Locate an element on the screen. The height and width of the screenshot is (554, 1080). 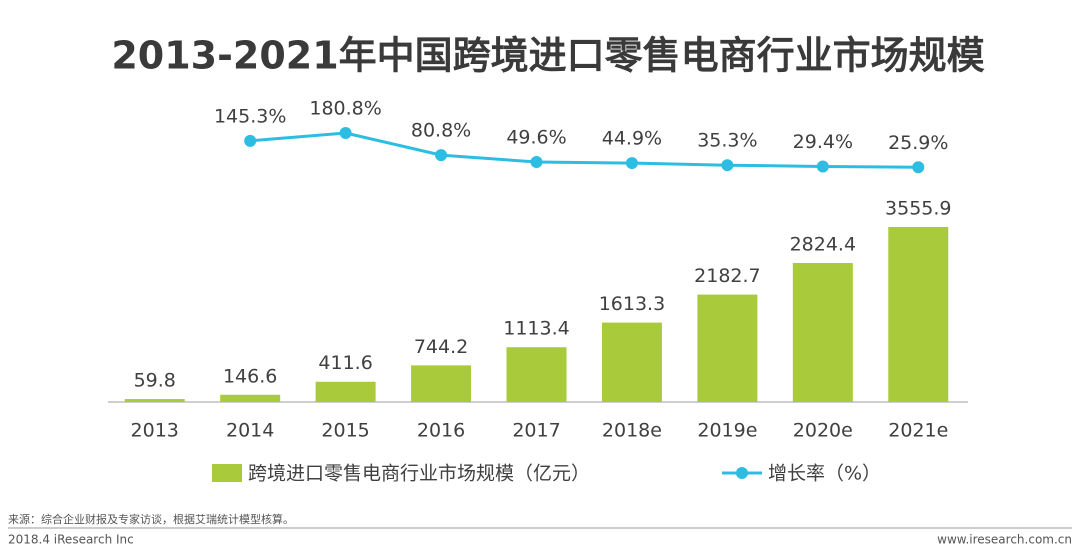
data-label: 744.2 is located at coordinates (441, 347).